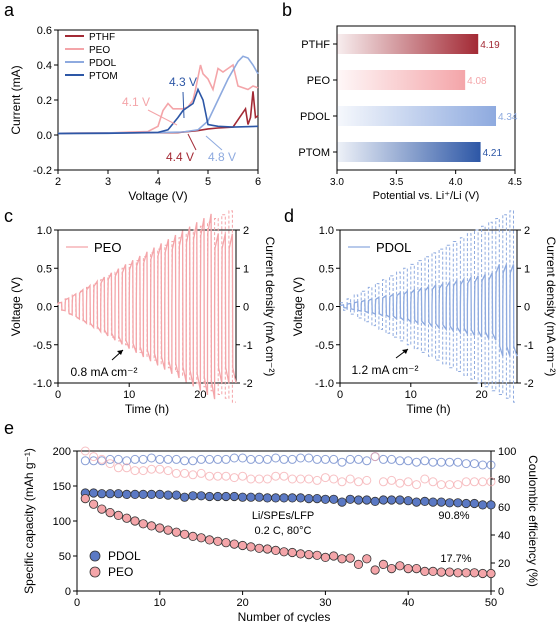 This screenshot has width=560, height=622. What do you see at coordinates (481, 395) in the screenshot?
I see `x-tick-label: 20` at bounding box center [481, 395].